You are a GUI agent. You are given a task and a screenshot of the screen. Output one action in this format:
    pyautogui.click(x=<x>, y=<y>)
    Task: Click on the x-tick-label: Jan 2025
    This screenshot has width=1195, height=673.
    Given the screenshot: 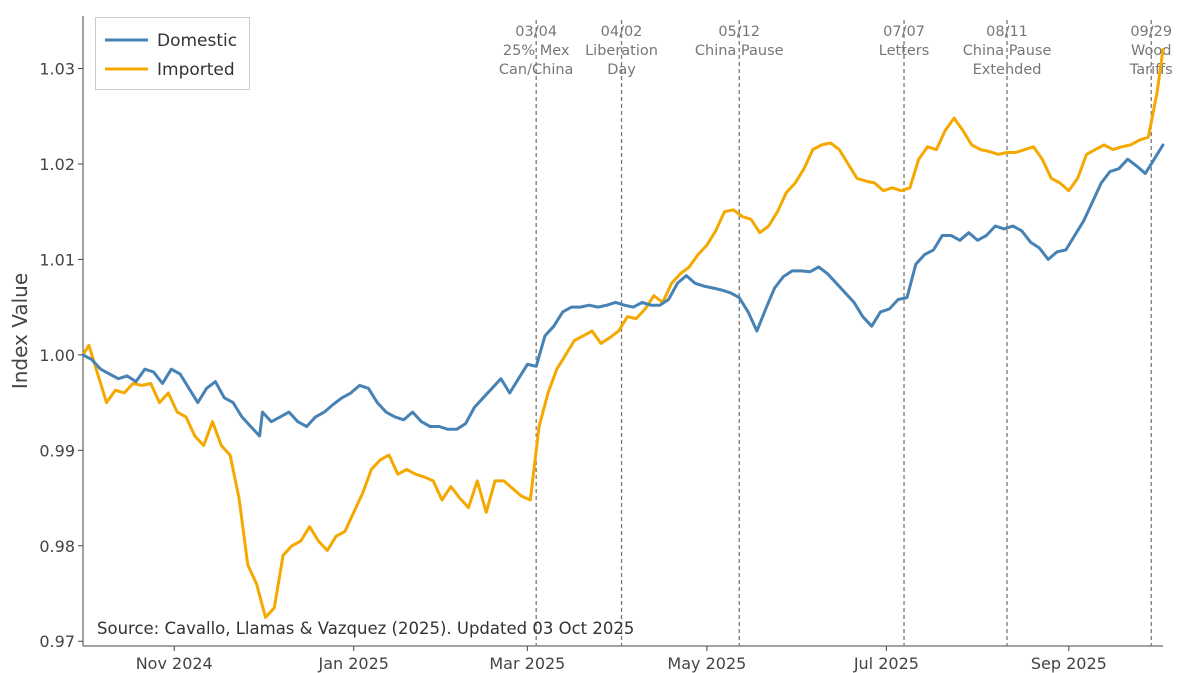 What is the action you would take?
    pyautogui.click(x=353, y=663)
    